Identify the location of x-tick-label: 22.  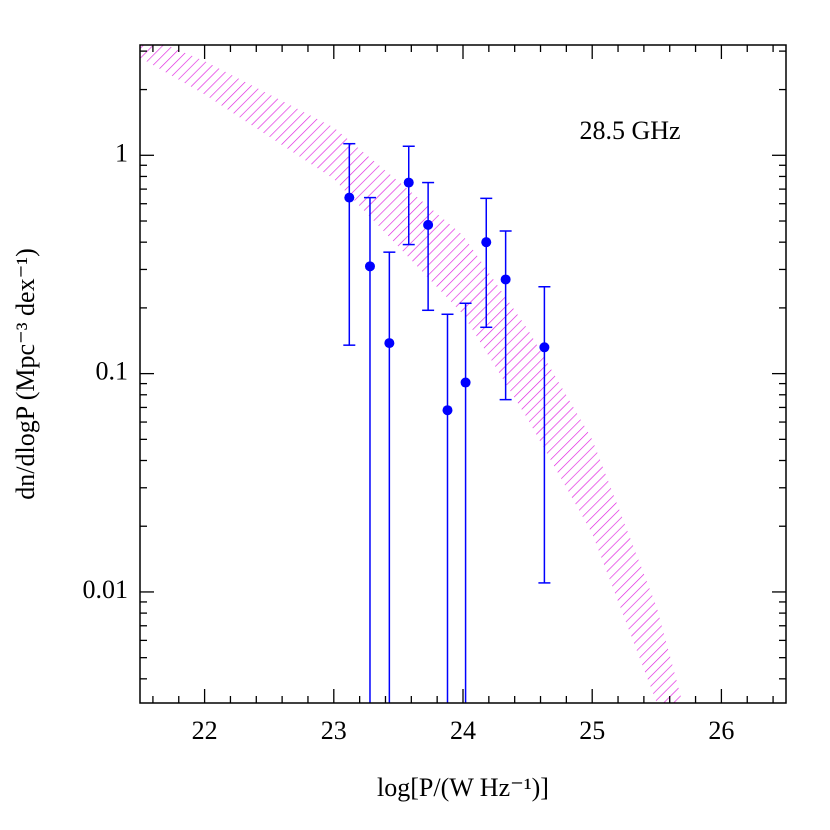
(205, 730).